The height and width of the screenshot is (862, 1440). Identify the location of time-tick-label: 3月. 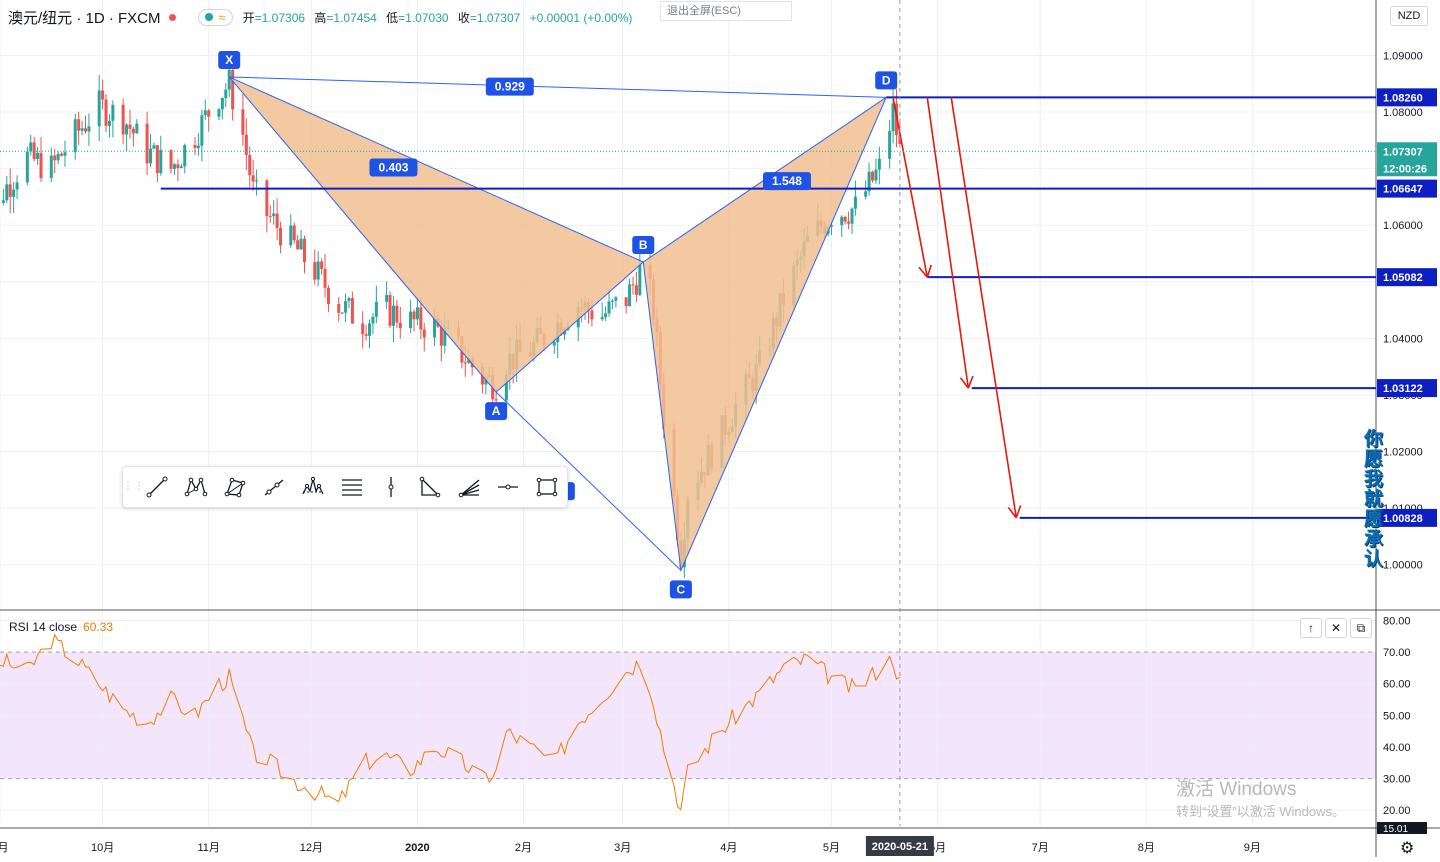
(622, 848).